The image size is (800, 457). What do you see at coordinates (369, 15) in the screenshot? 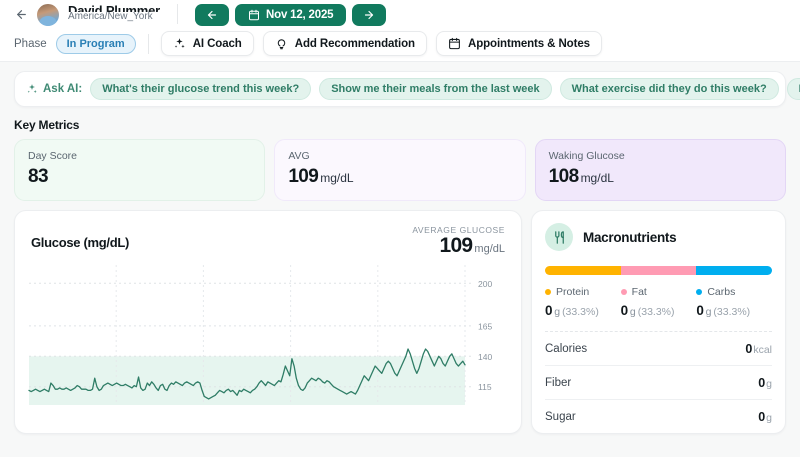
I see `next-day-button` at bounding box center [369, 15].